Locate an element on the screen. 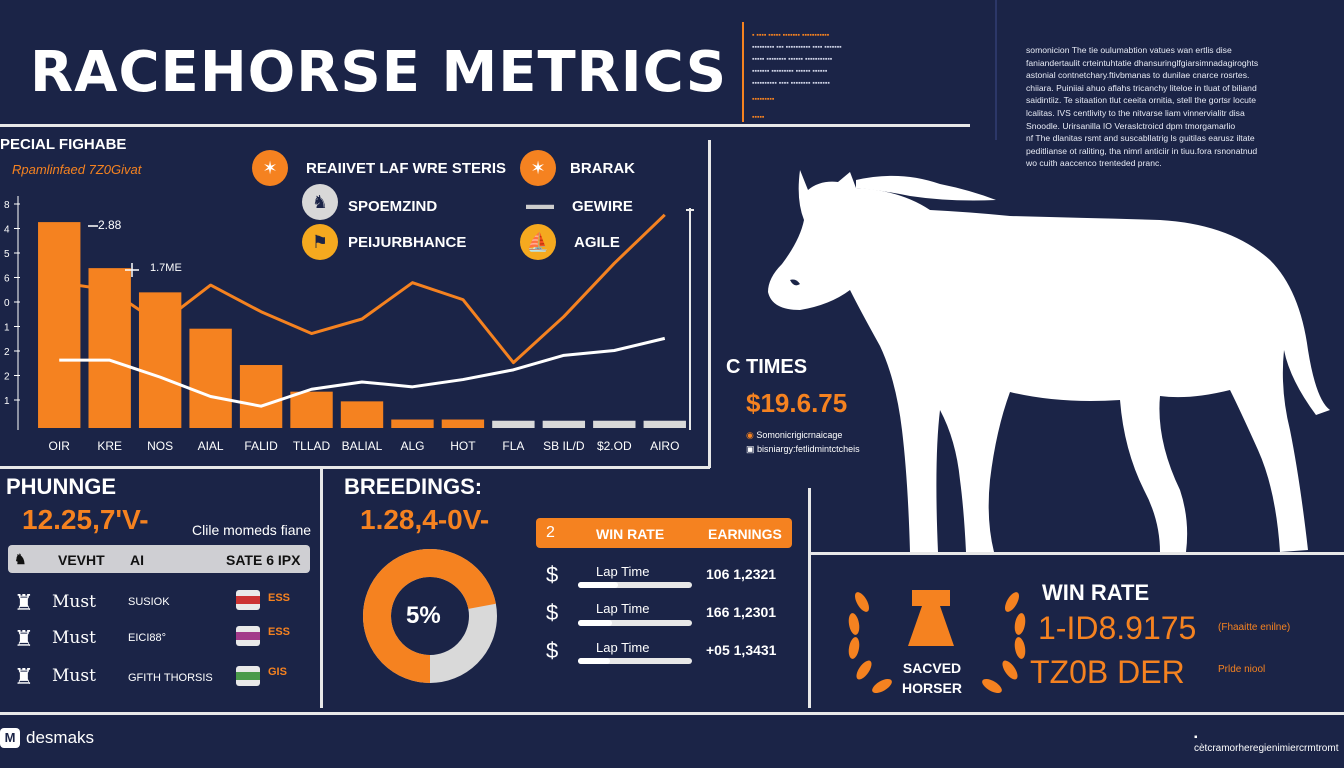 Image resolution: width=1344 pixels, height=768 pixels. x-tick-label: BALIAL is located at coordinates (362, 446).